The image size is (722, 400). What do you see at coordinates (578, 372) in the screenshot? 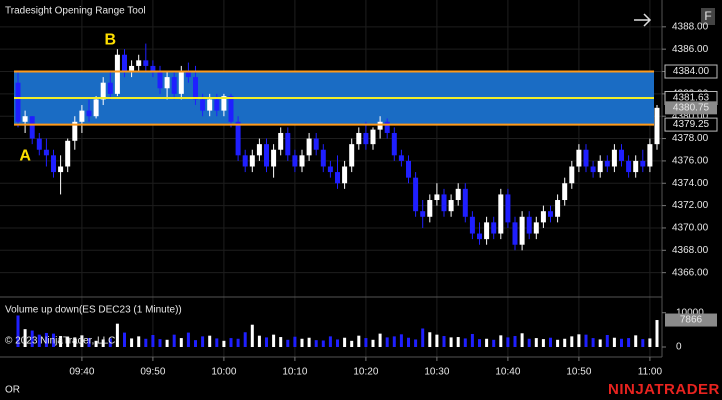
I see `x-tick-label: 10:50` at bounding box center [578, 372].